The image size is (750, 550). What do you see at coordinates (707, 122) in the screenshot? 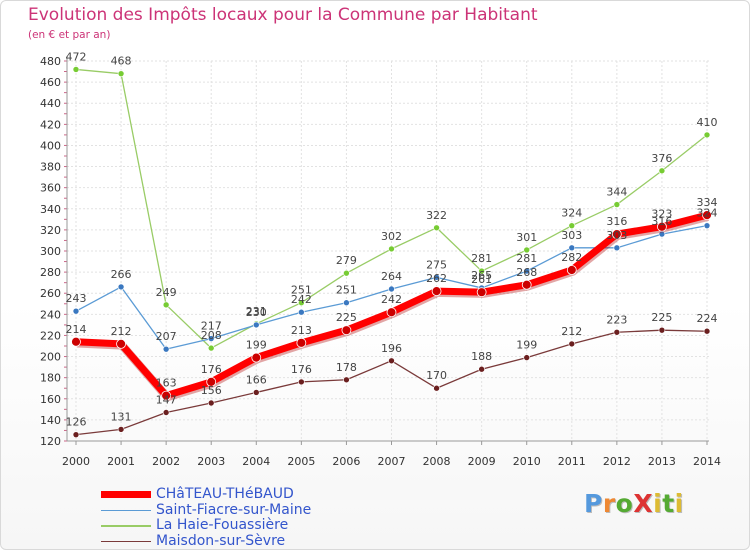
I see `data-label: 410` at bounding box center [707, 122].